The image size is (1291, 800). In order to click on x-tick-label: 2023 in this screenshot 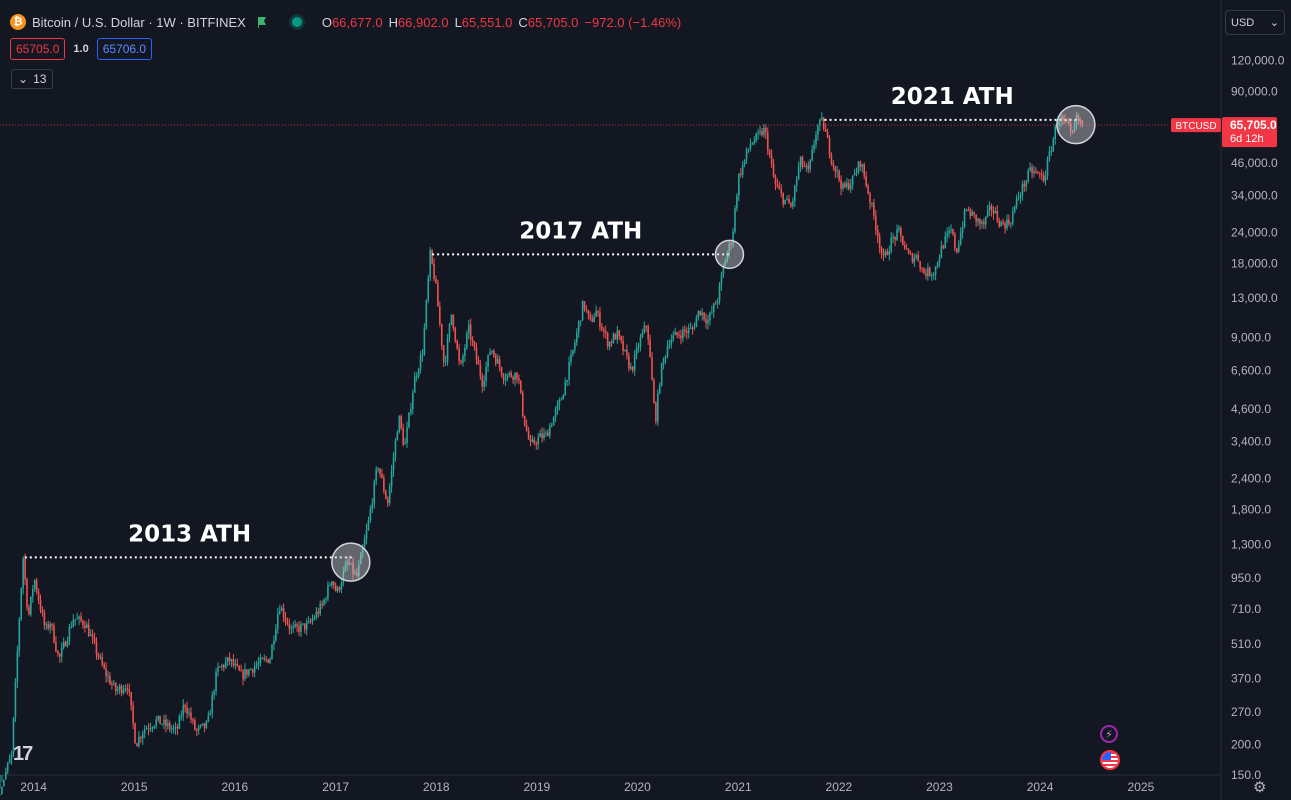, I will do `click(939, 787)`.